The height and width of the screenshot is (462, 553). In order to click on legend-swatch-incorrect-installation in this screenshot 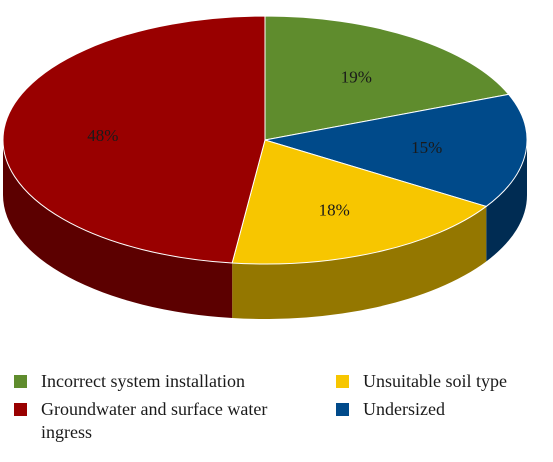, I will do `click(20, 381)`.